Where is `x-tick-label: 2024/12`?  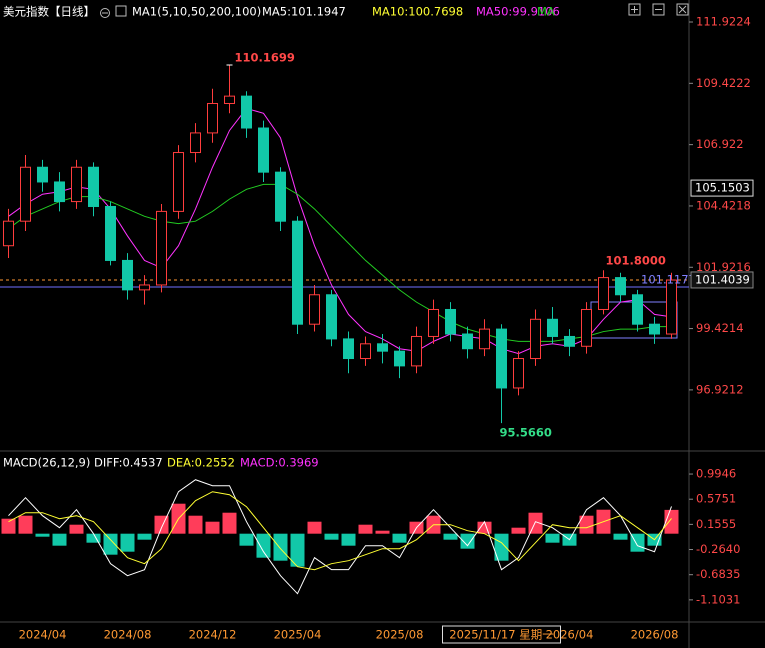
x-tick-label: 2024/12 is located at coordinates (213, 635).